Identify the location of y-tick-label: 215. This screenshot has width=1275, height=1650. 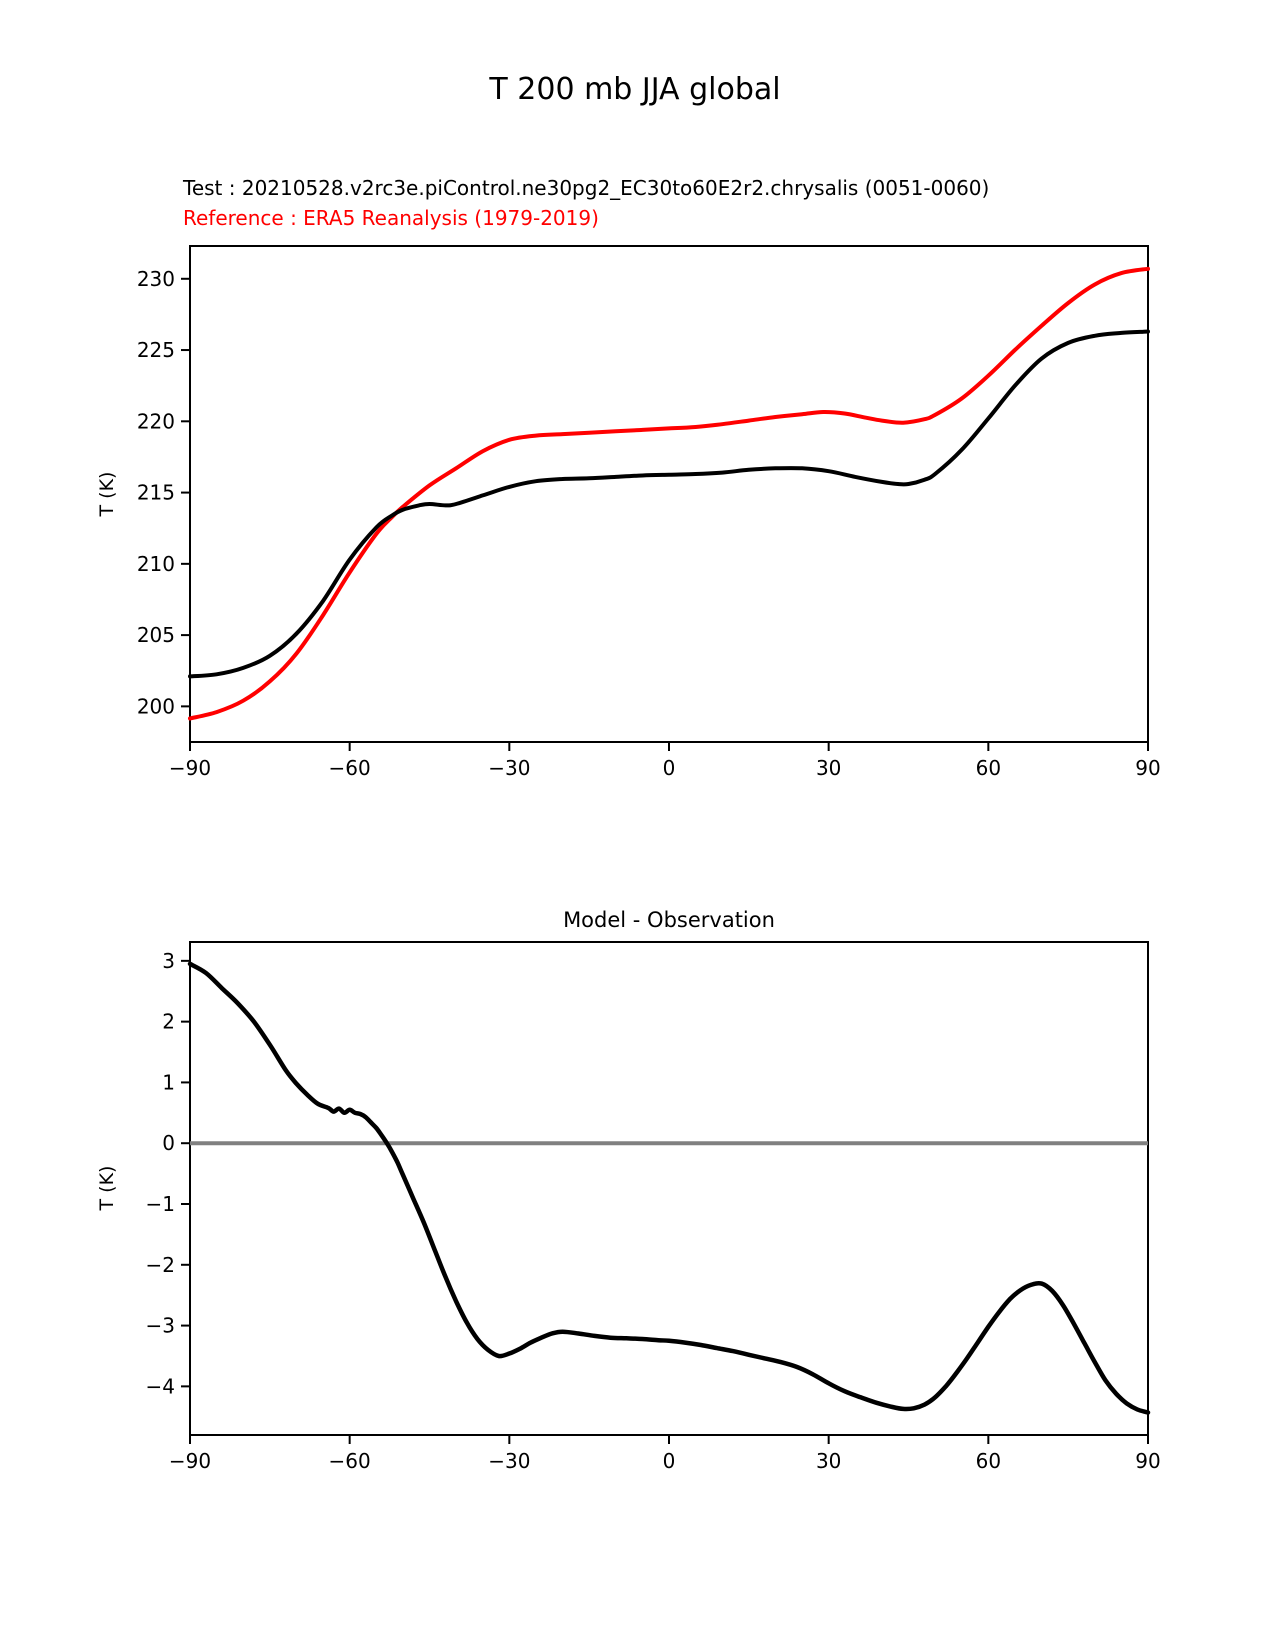
(156, 493).